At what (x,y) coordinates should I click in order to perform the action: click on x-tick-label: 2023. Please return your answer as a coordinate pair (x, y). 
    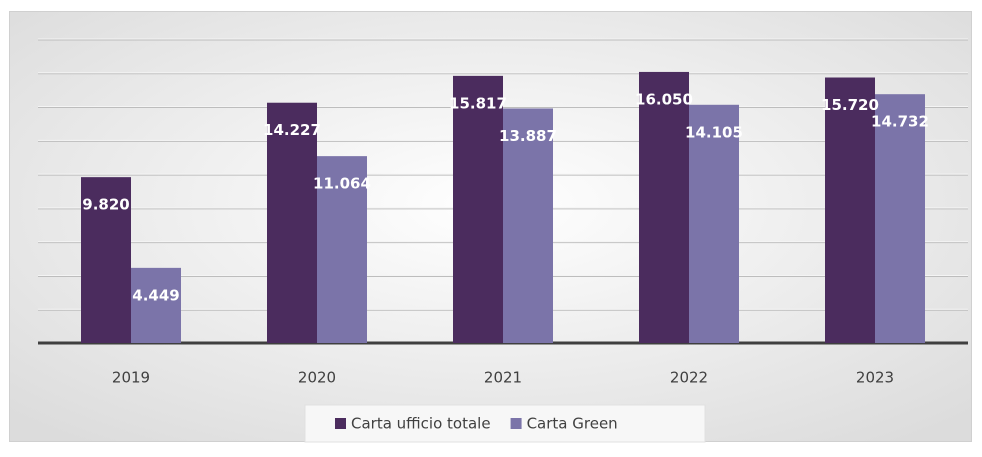
    Looking at the image, I should click on (875, 378).